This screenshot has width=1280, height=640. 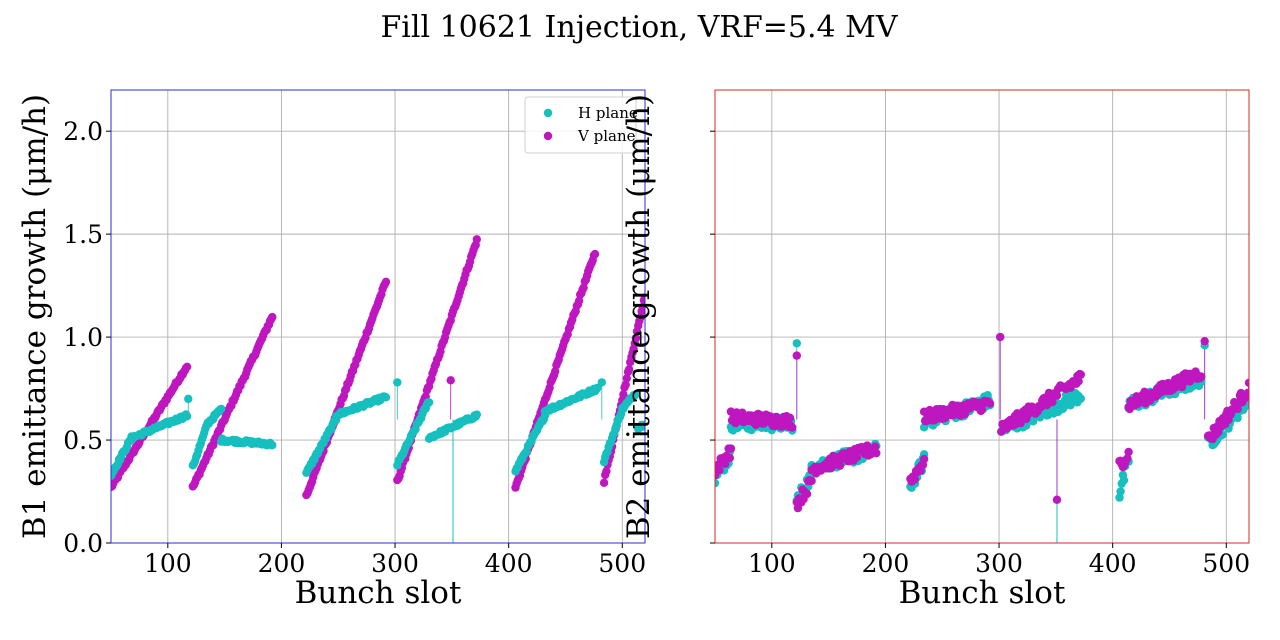 I want to click on b2-x-tick-label: 100, so click(x=772, y=563).